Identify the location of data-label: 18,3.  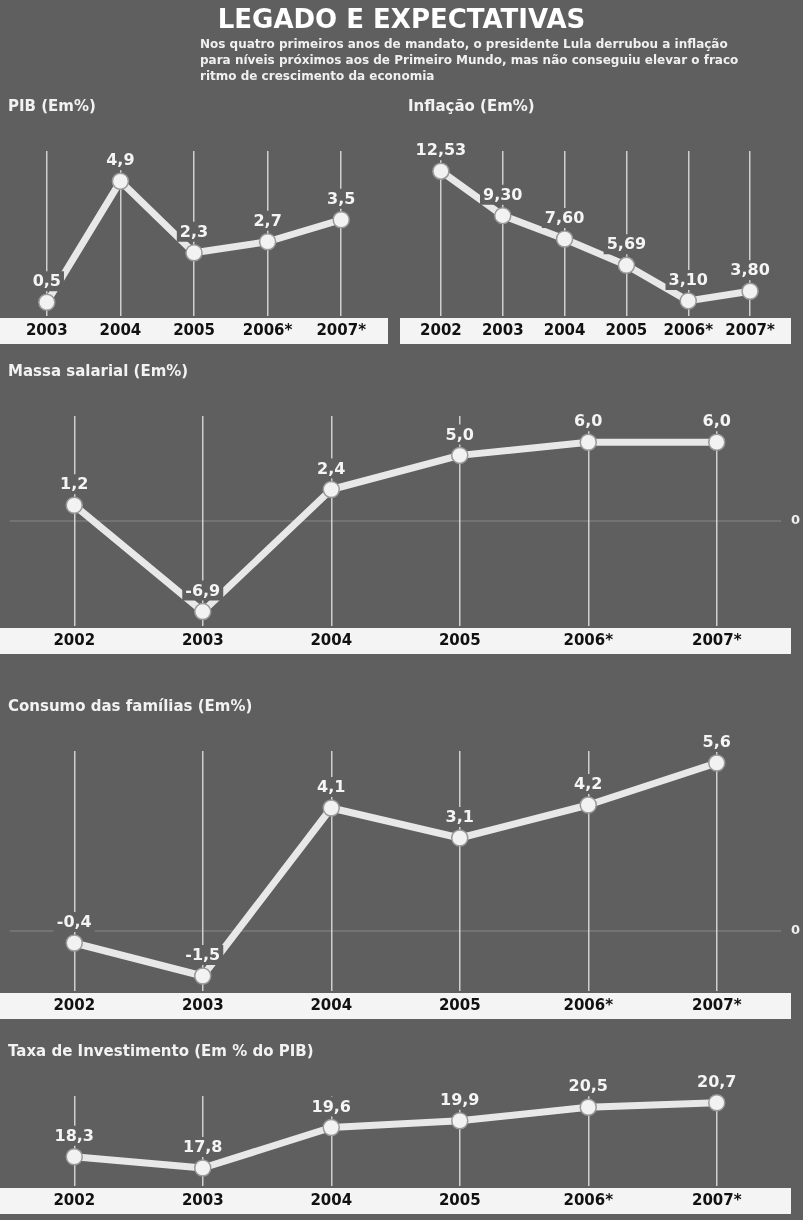
(74, 1135).